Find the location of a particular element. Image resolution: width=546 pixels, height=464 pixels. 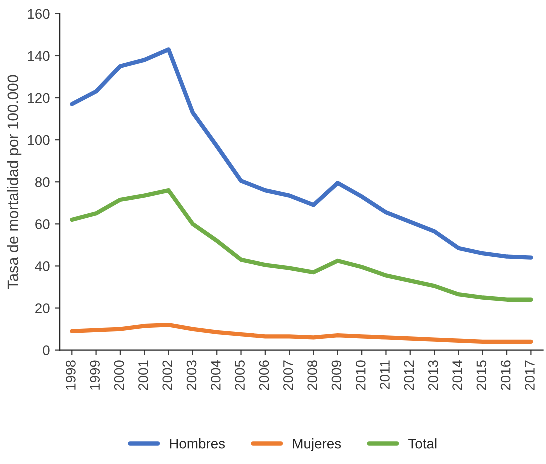

legend-label: Mujeres is located at coordinates (317, 445).